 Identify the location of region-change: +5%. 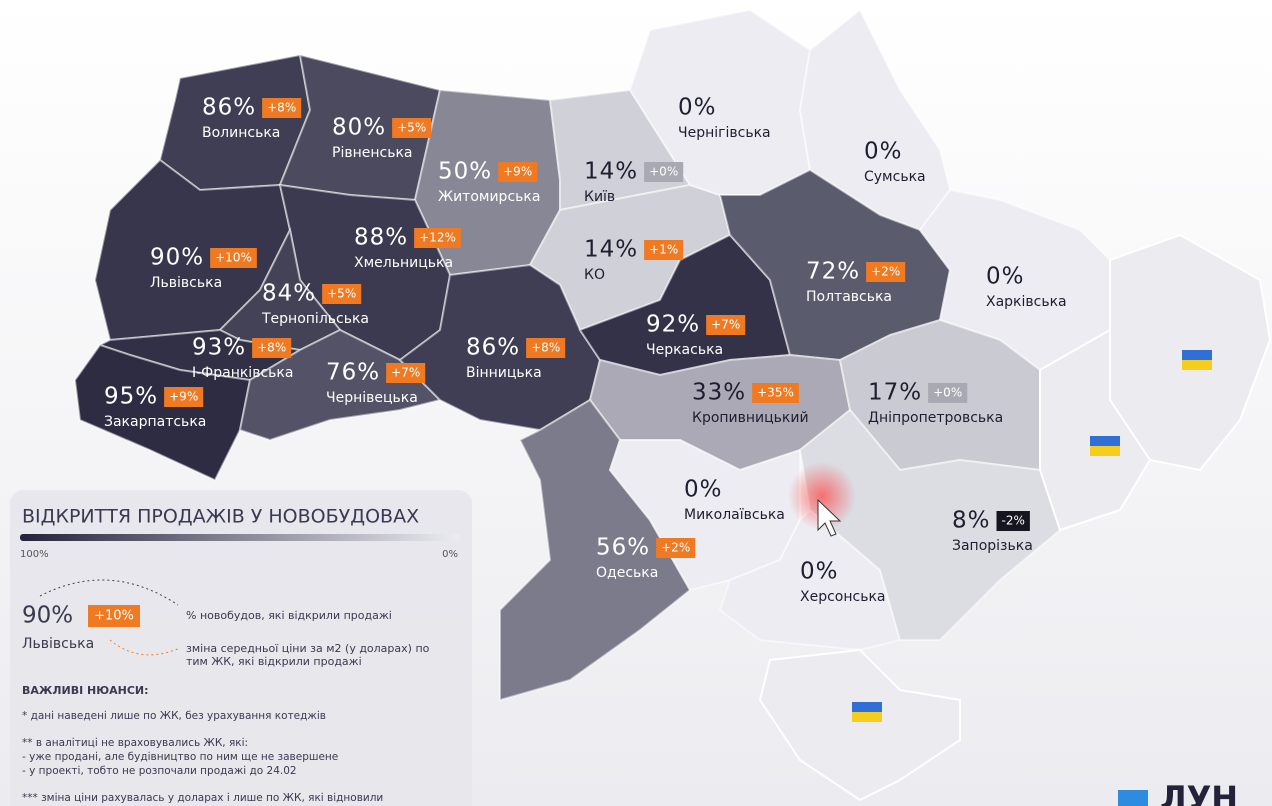
(341, 294).